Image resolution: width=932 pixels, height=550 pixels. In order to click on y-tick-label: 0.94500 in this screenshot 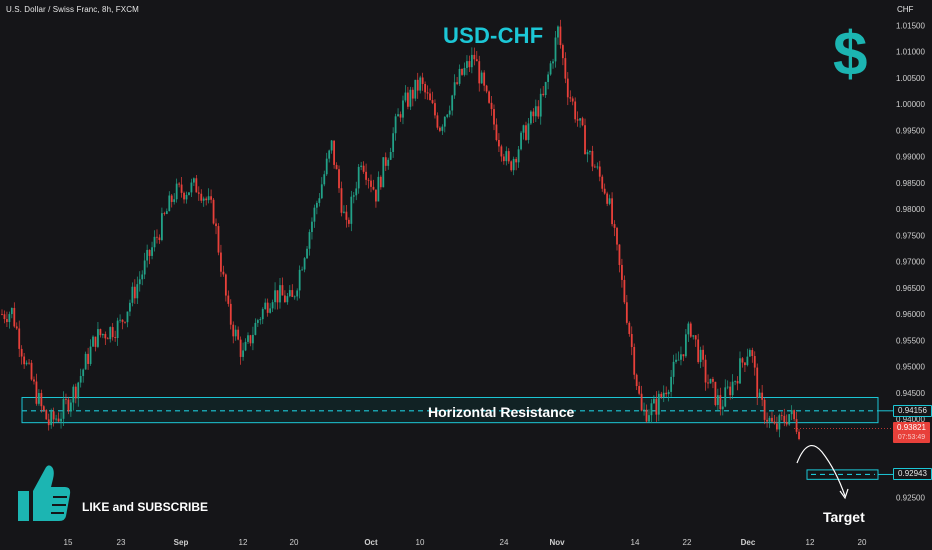, I will do `click(910, 393)`.